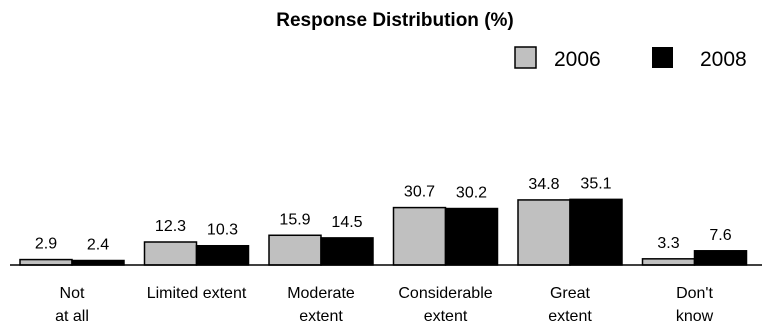  I want to click on legend-label-2006: 2006, so click(577, 59).